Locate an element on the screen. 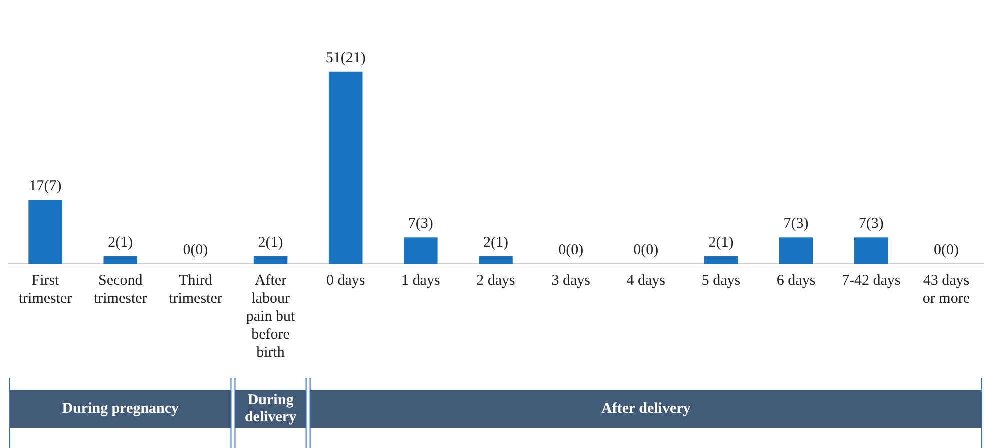  x-tick-label: 6 days is located at coordinates (796, 280).